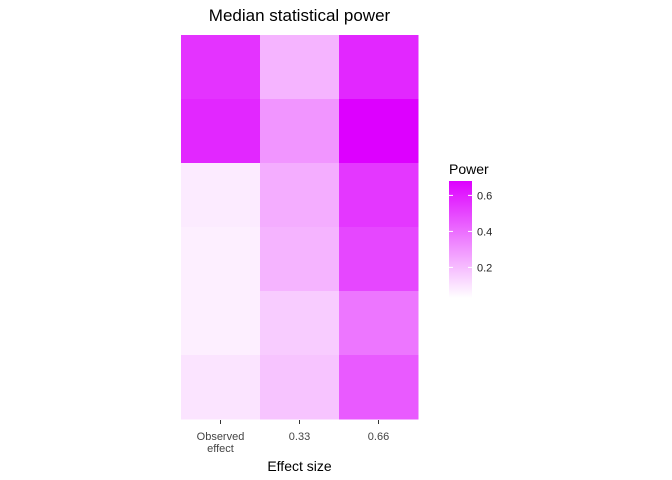 The height and width of the screenshot is (480, 672). What do you see at coordinates (220, 449) in the screenshot?
I see `x-tick-label: effect` at bounding box center [220, 449].